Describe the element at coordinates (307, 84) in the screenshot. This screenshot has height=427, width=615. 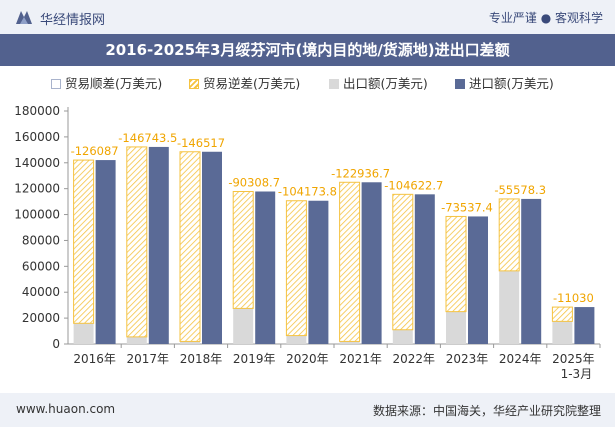
I see `legend: 贸易顺差(万美元) 贸易逆差(万美元) 出口额(万美元) 进口额(万美元)` at that location.